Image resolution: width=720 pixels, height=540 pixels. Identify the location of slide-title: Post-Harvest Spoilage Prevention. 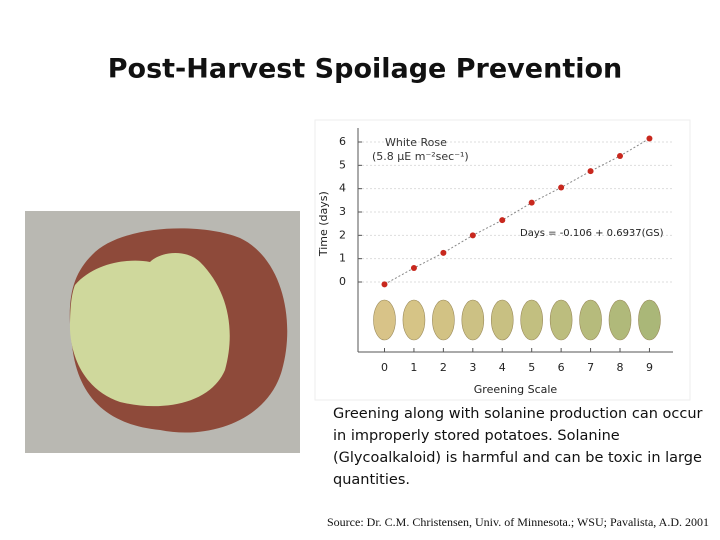
(365, 69).